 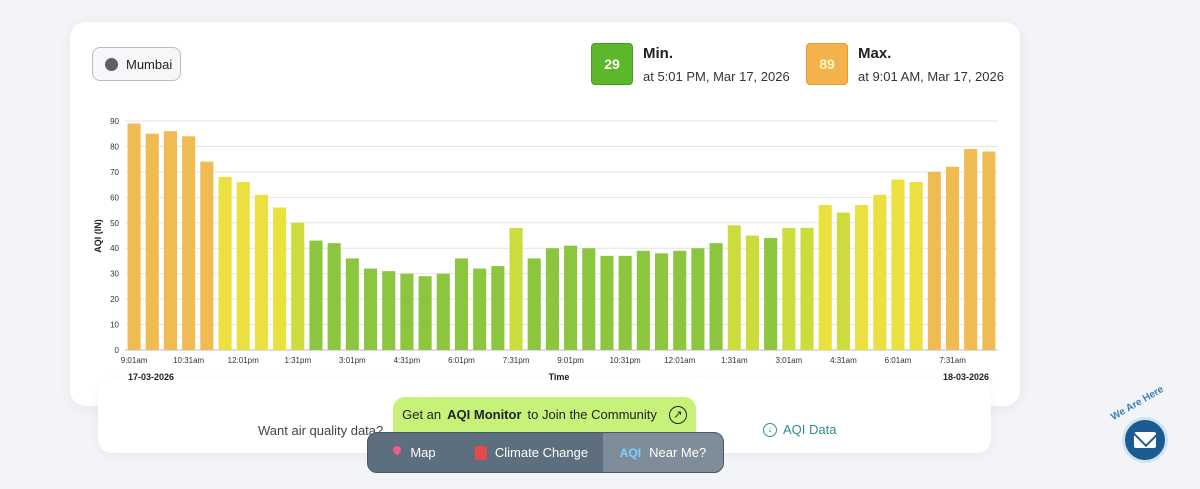 I want to click on bar-5:01pm, so click(x=425, y=313).